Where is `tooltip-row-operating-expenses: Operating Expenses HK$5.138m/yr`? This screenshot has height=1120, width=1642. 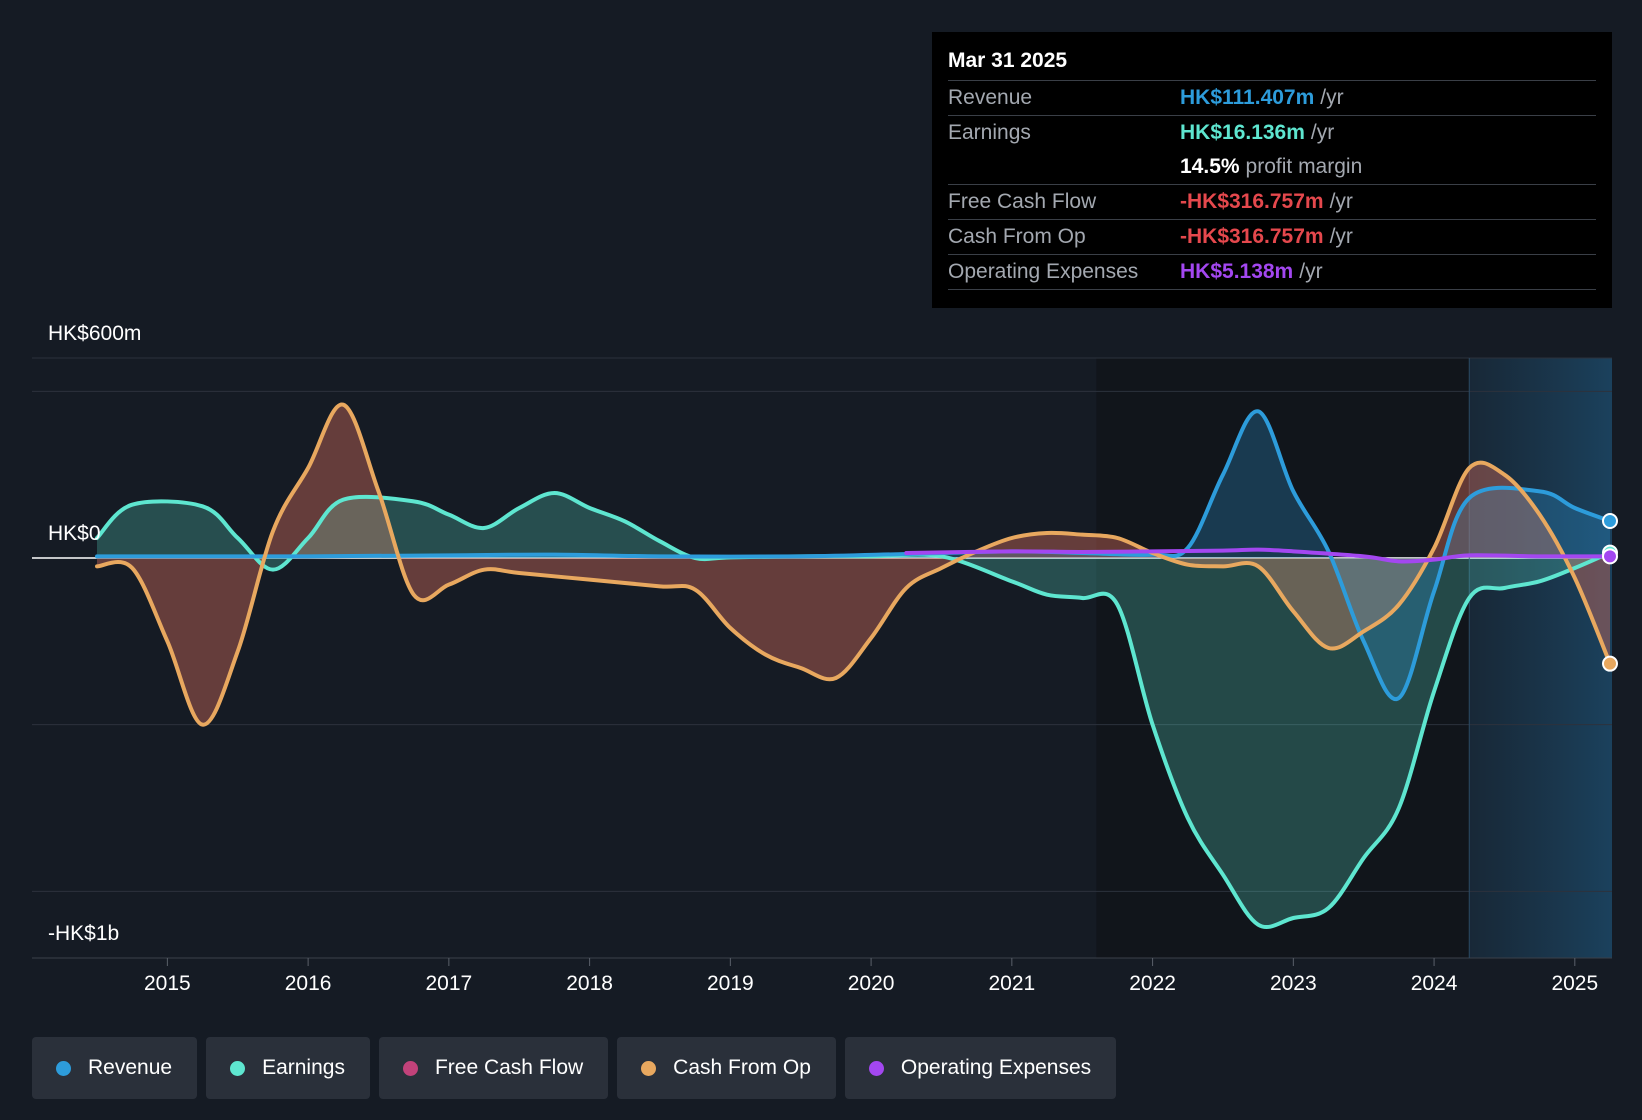
tooltip-row-operating-expenses: Operating Expenses HK$5.138m/yr is located at coordinates (1272, 272).